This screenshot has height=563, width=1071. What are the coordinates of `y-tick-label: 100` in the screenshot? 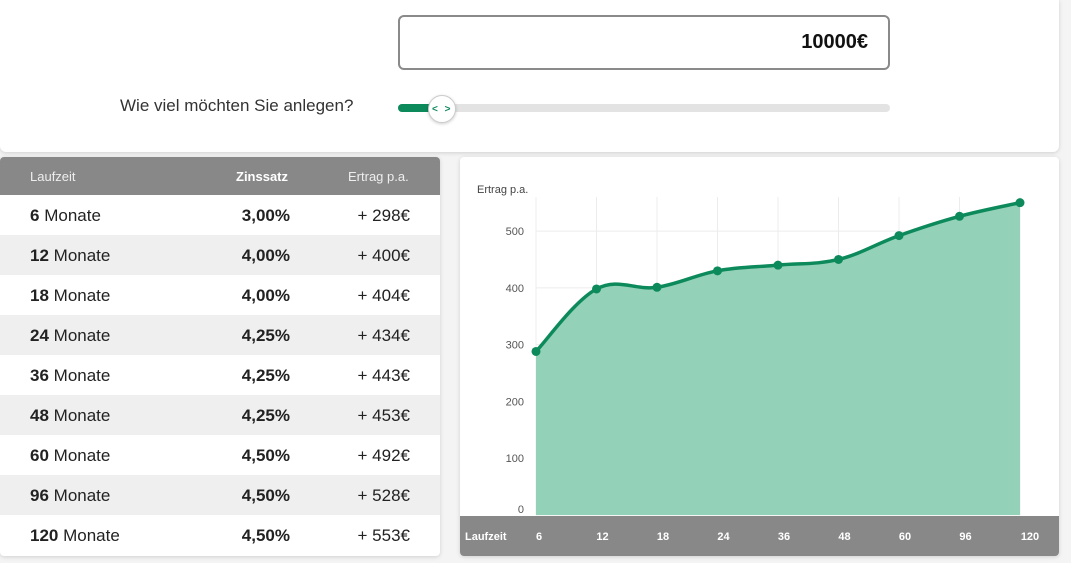 It's located at (515, 459).